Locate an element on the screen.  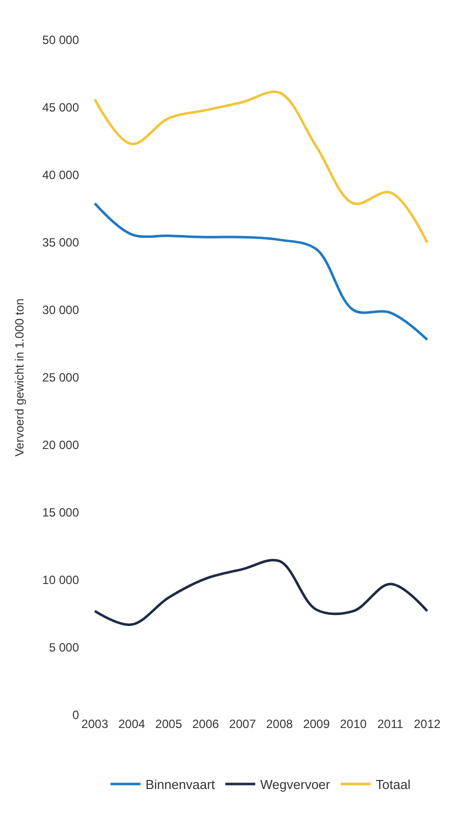
y-tick-label: 10 000 is located at coordinates (61, 580).